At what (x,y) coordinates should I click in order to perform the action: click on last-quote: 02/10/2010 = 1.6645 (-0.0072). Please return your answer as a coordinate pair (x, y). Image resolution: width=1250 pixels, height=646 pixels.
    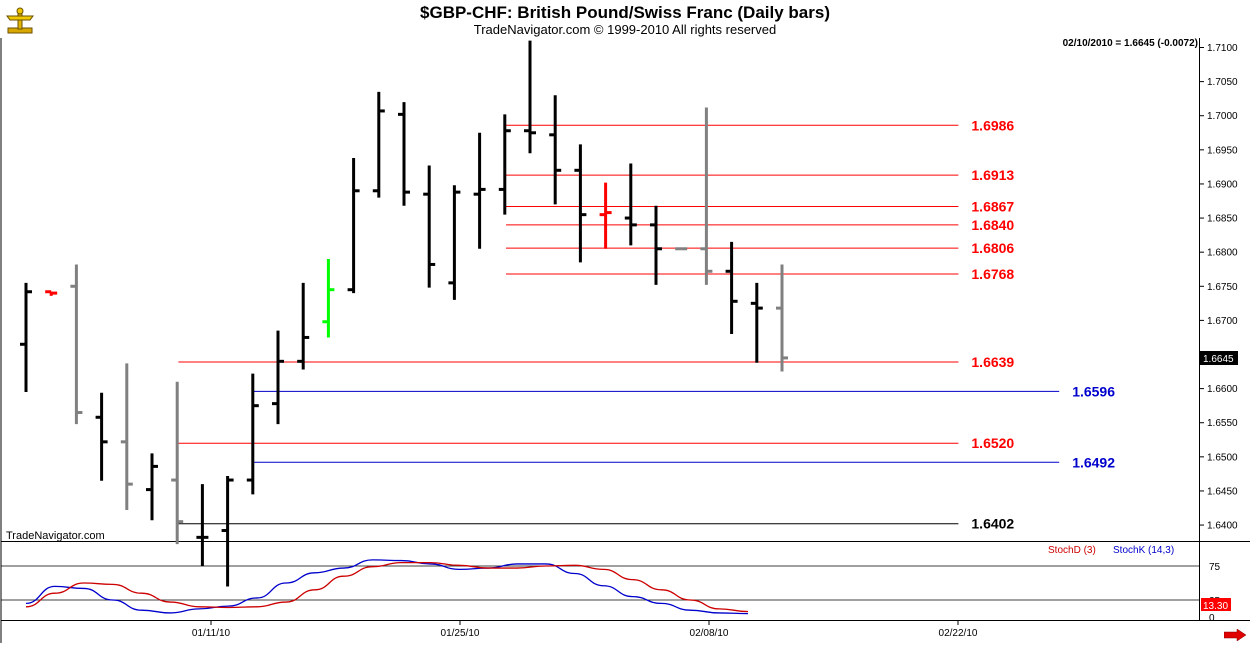
    Looking at the image, I should click on (1130, 43).